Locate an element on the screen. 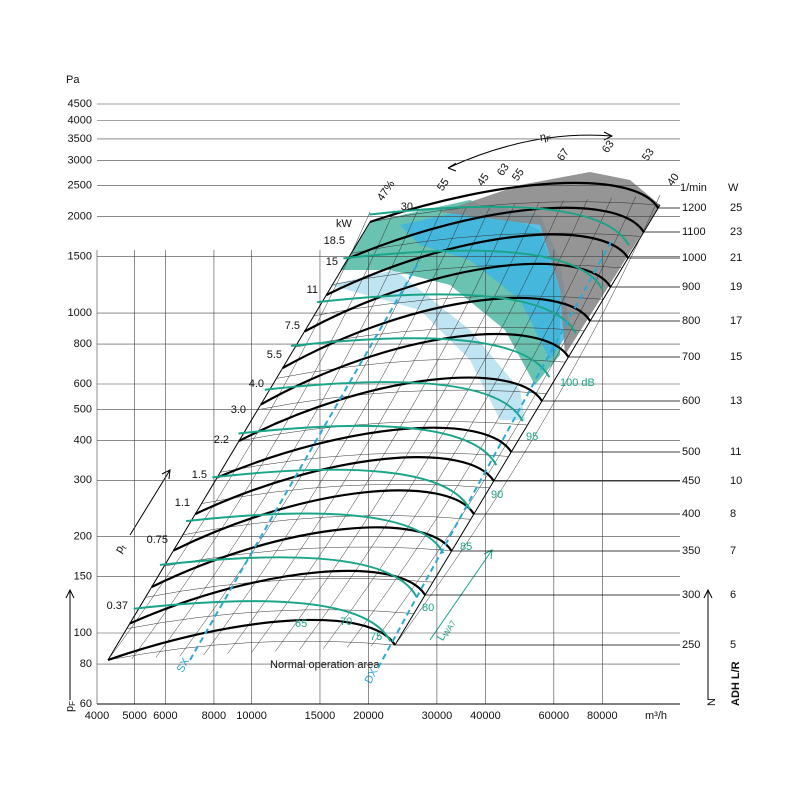  y-tick-label: 4000 is located at coordinates (80, 120).